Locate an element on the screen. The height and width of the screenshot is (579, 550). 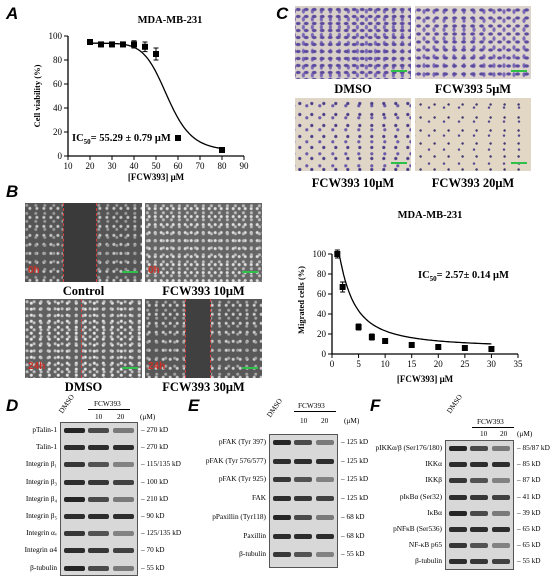
chart-c-ic50: IC50= 2.57± 0.14 μM is located at coordinates (463, 276).